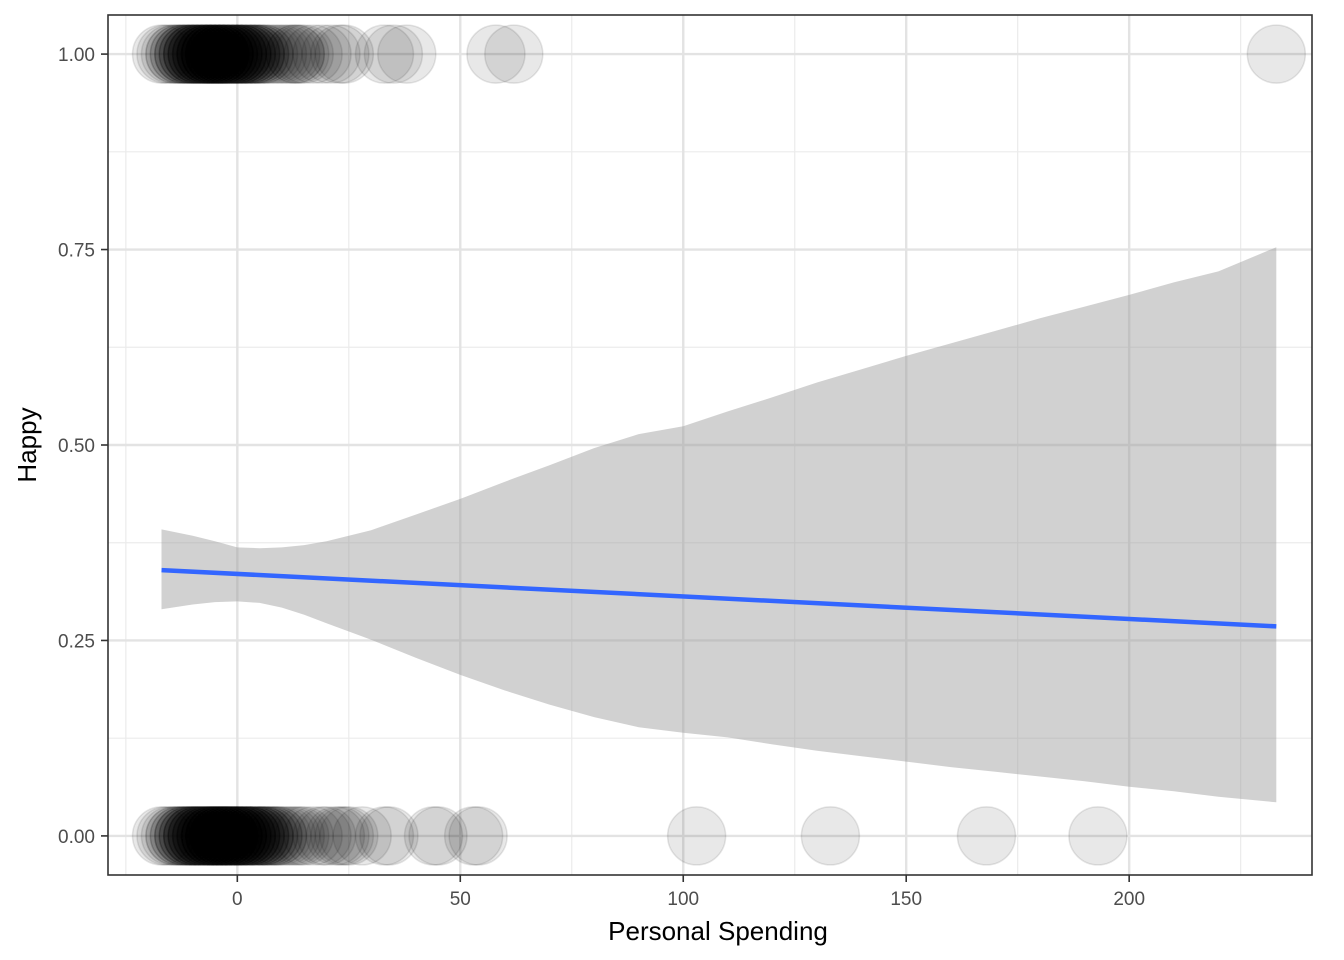 This screenshot has height=960, width=1344. Describe the element at coordinates (1129, 899) in the screenshot. I see `x-tick-label: 200` at that location.